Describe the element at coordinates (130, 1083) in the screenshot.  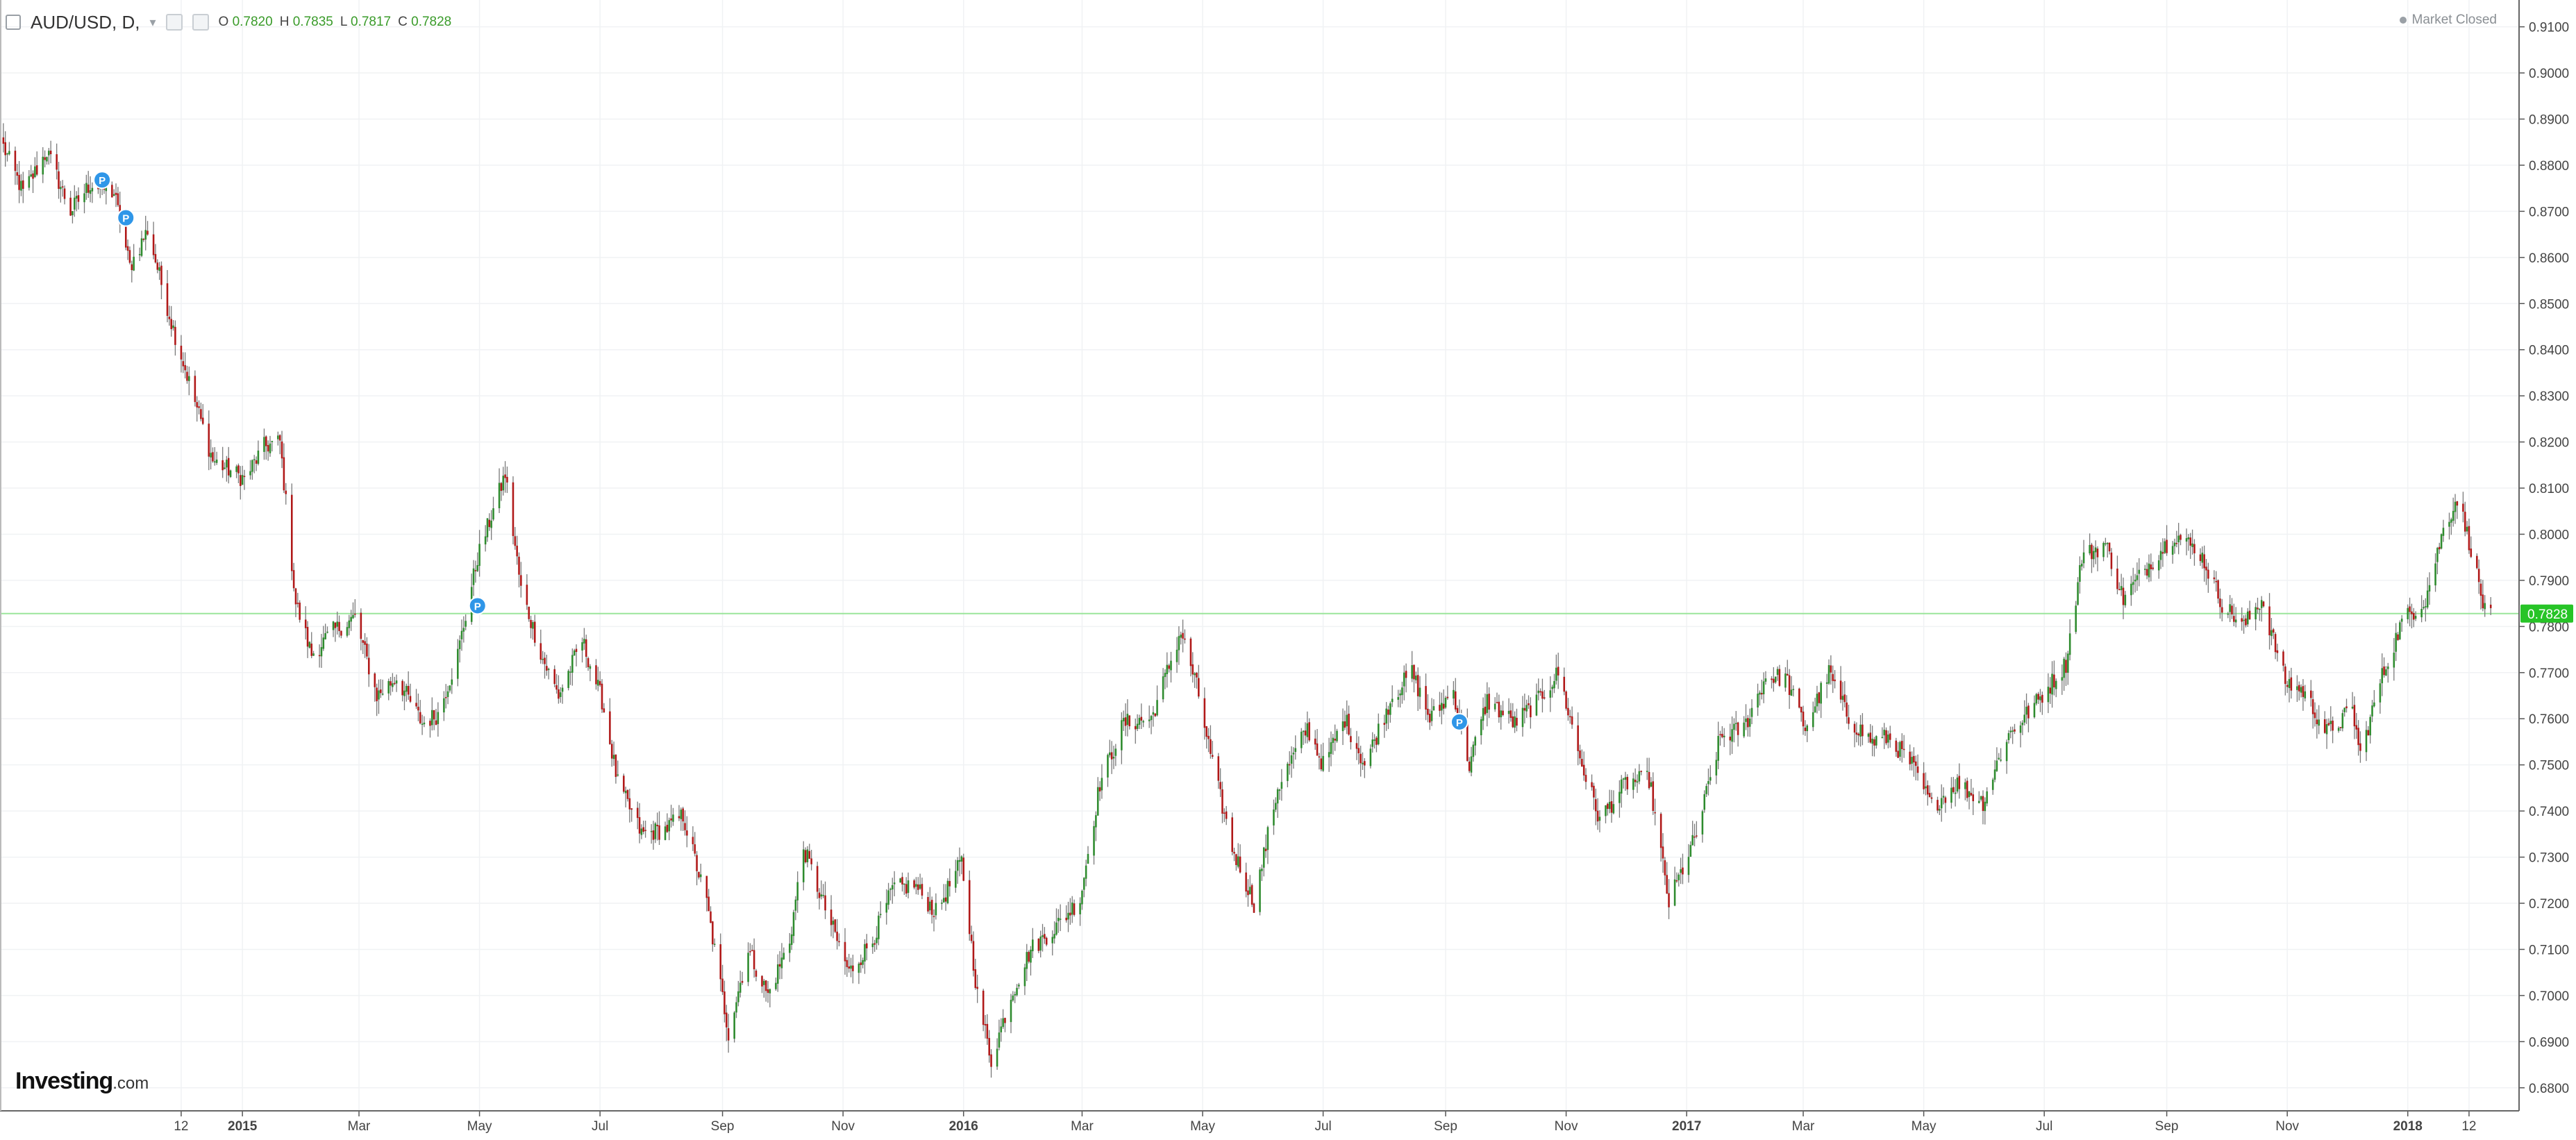
I see `logo-suffix-text: .com` at that location.